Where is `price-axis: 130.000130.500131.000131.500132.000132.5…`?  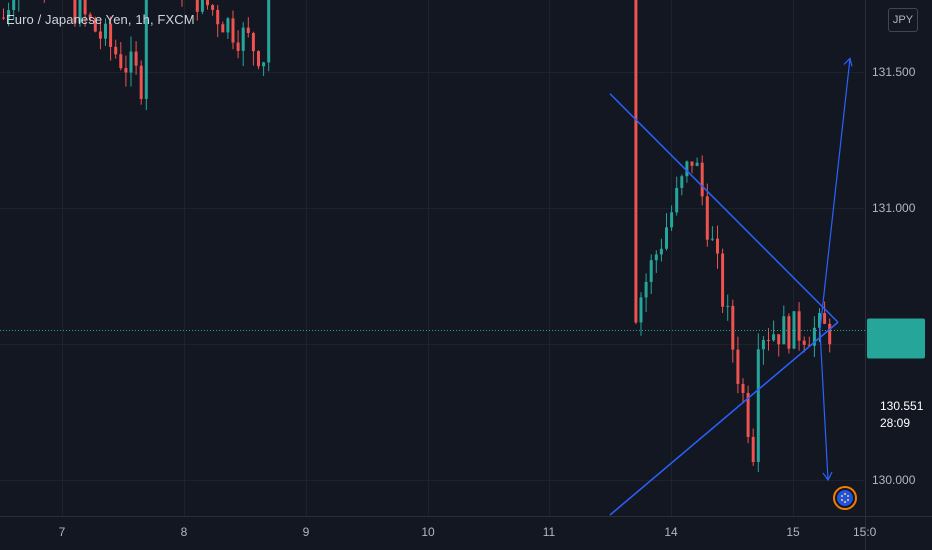
price-axis: 130.000130.500131.000131.500132.000132.5… is located at coordinates (894, 243).